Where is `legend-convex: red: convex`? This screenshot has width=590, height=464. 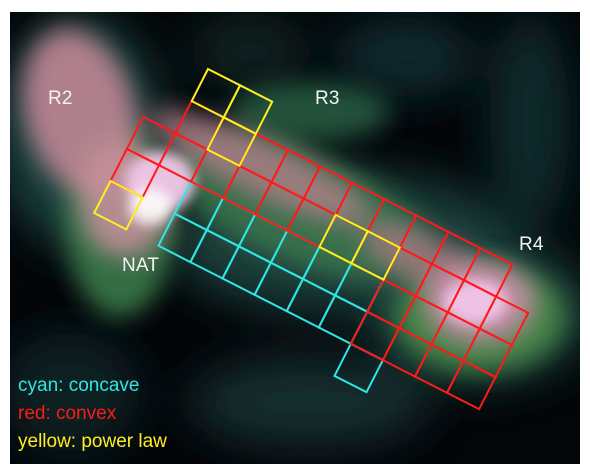
legend-convex: red: convex is located at coordinates (67, 413).